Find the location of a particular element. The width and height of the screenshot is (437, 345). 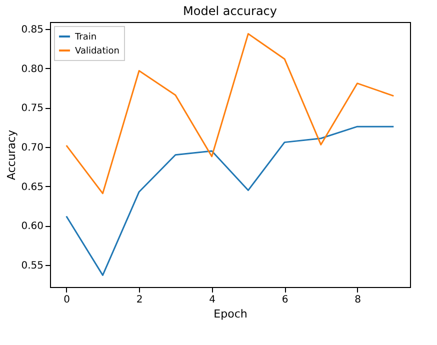

y-tick-label: 0.60 is located at coordinates (32, 226).